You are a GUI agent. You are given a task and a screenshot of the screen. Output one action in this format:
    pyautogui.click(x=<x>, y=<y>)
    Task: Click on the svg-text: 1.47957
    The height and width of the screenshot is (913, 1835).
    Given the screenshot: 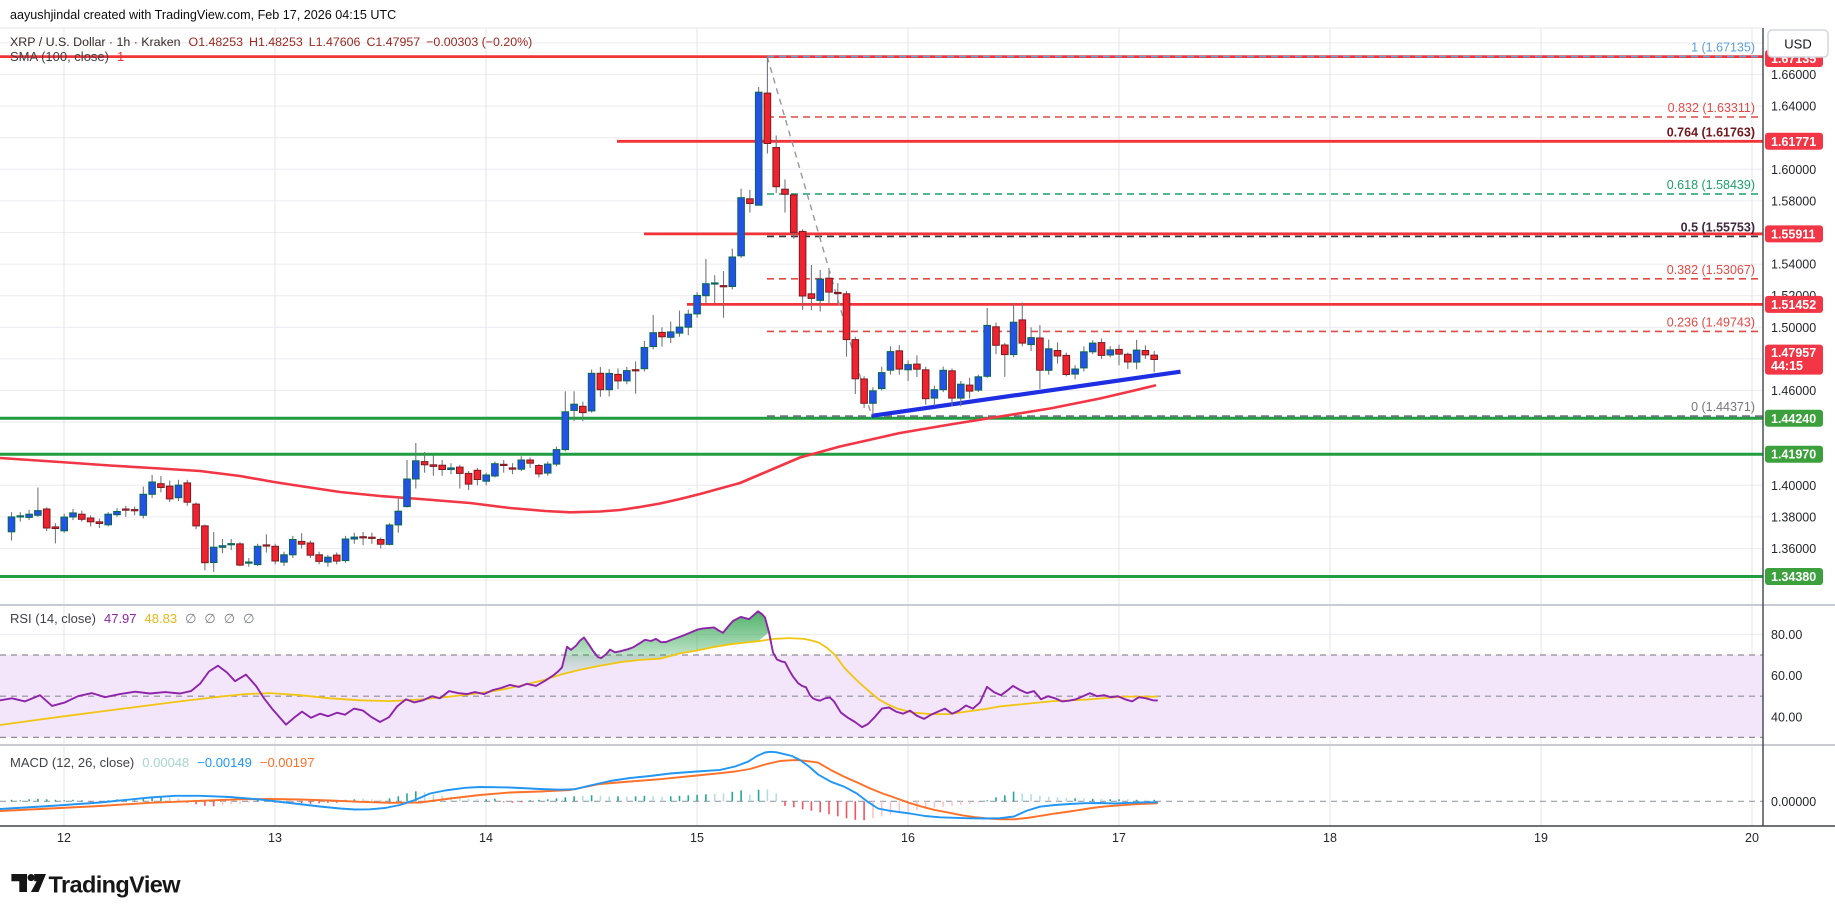 What is the action you would take?
    pyautogui.click(x=1793, y=353)
    